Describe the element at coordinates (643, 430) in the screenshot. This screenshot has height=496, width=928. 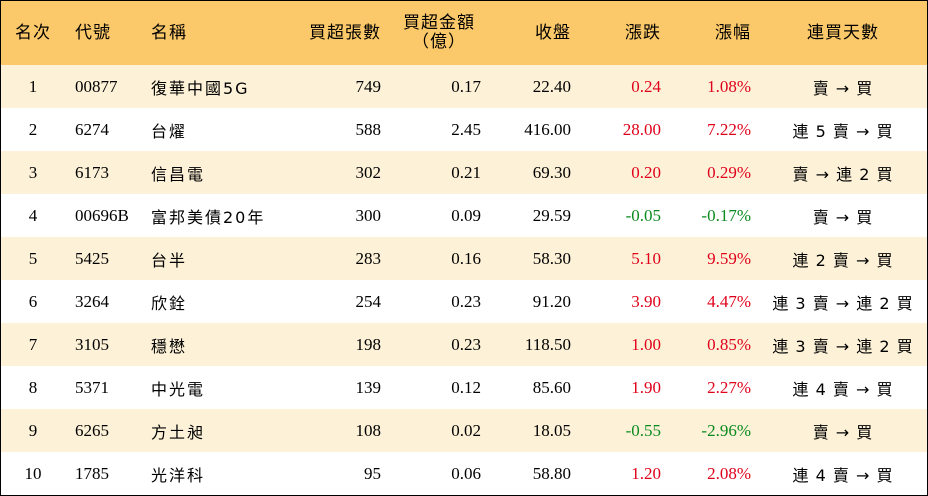
I see `change-cell: -0.55` at that location.